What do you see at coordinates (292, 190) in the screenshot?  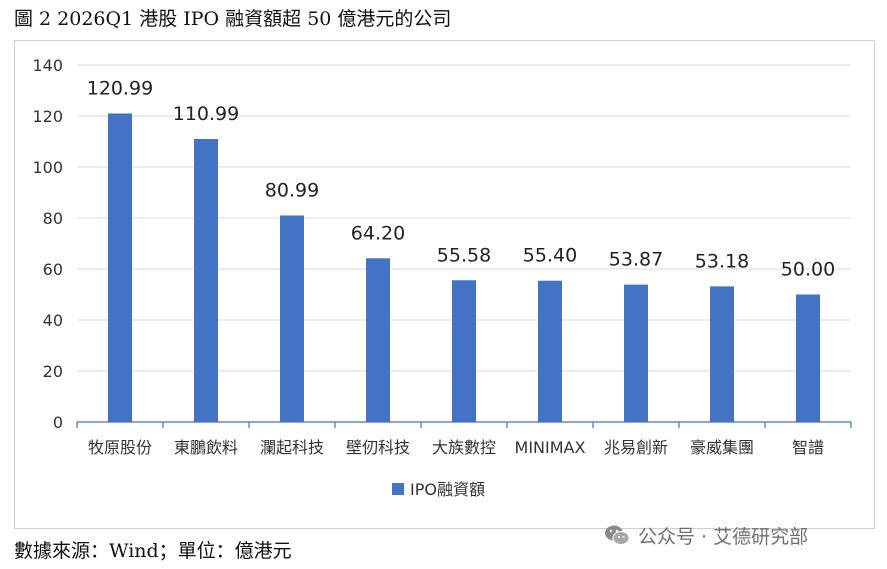 I see `data-label: 80.99` at bounding box center [292, 190].